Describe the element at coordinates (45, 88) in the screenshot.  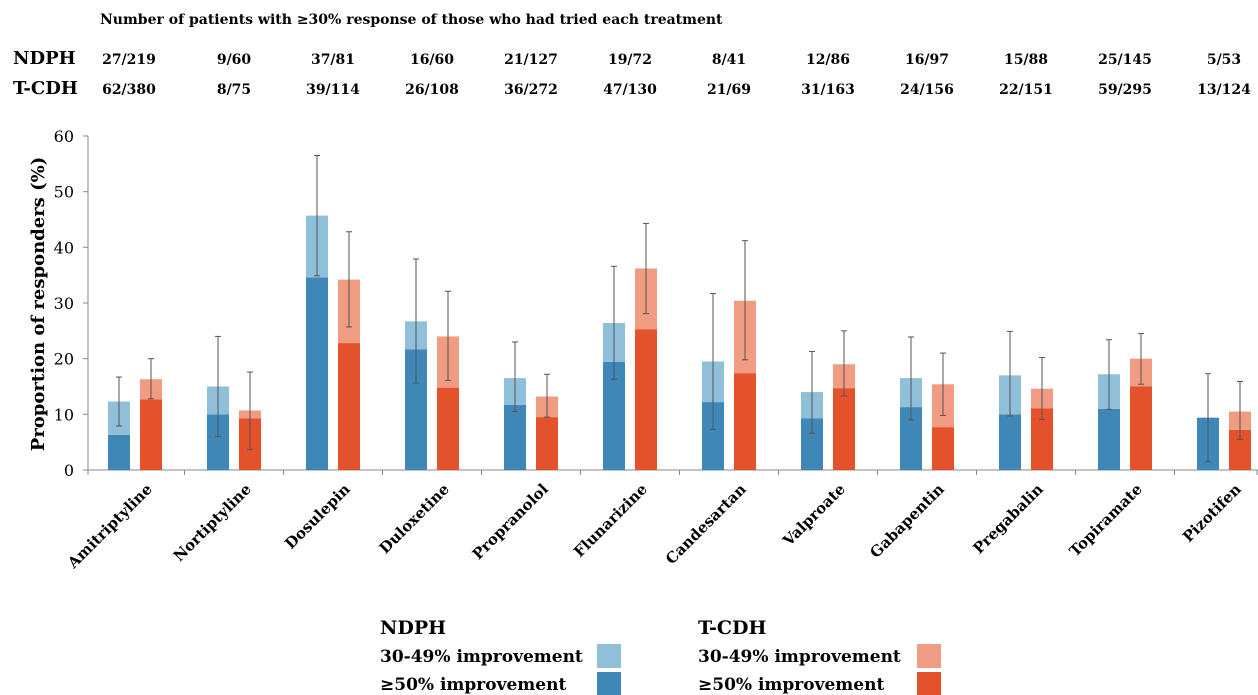
I see `ratio-row-label: T-CDH` at that location.